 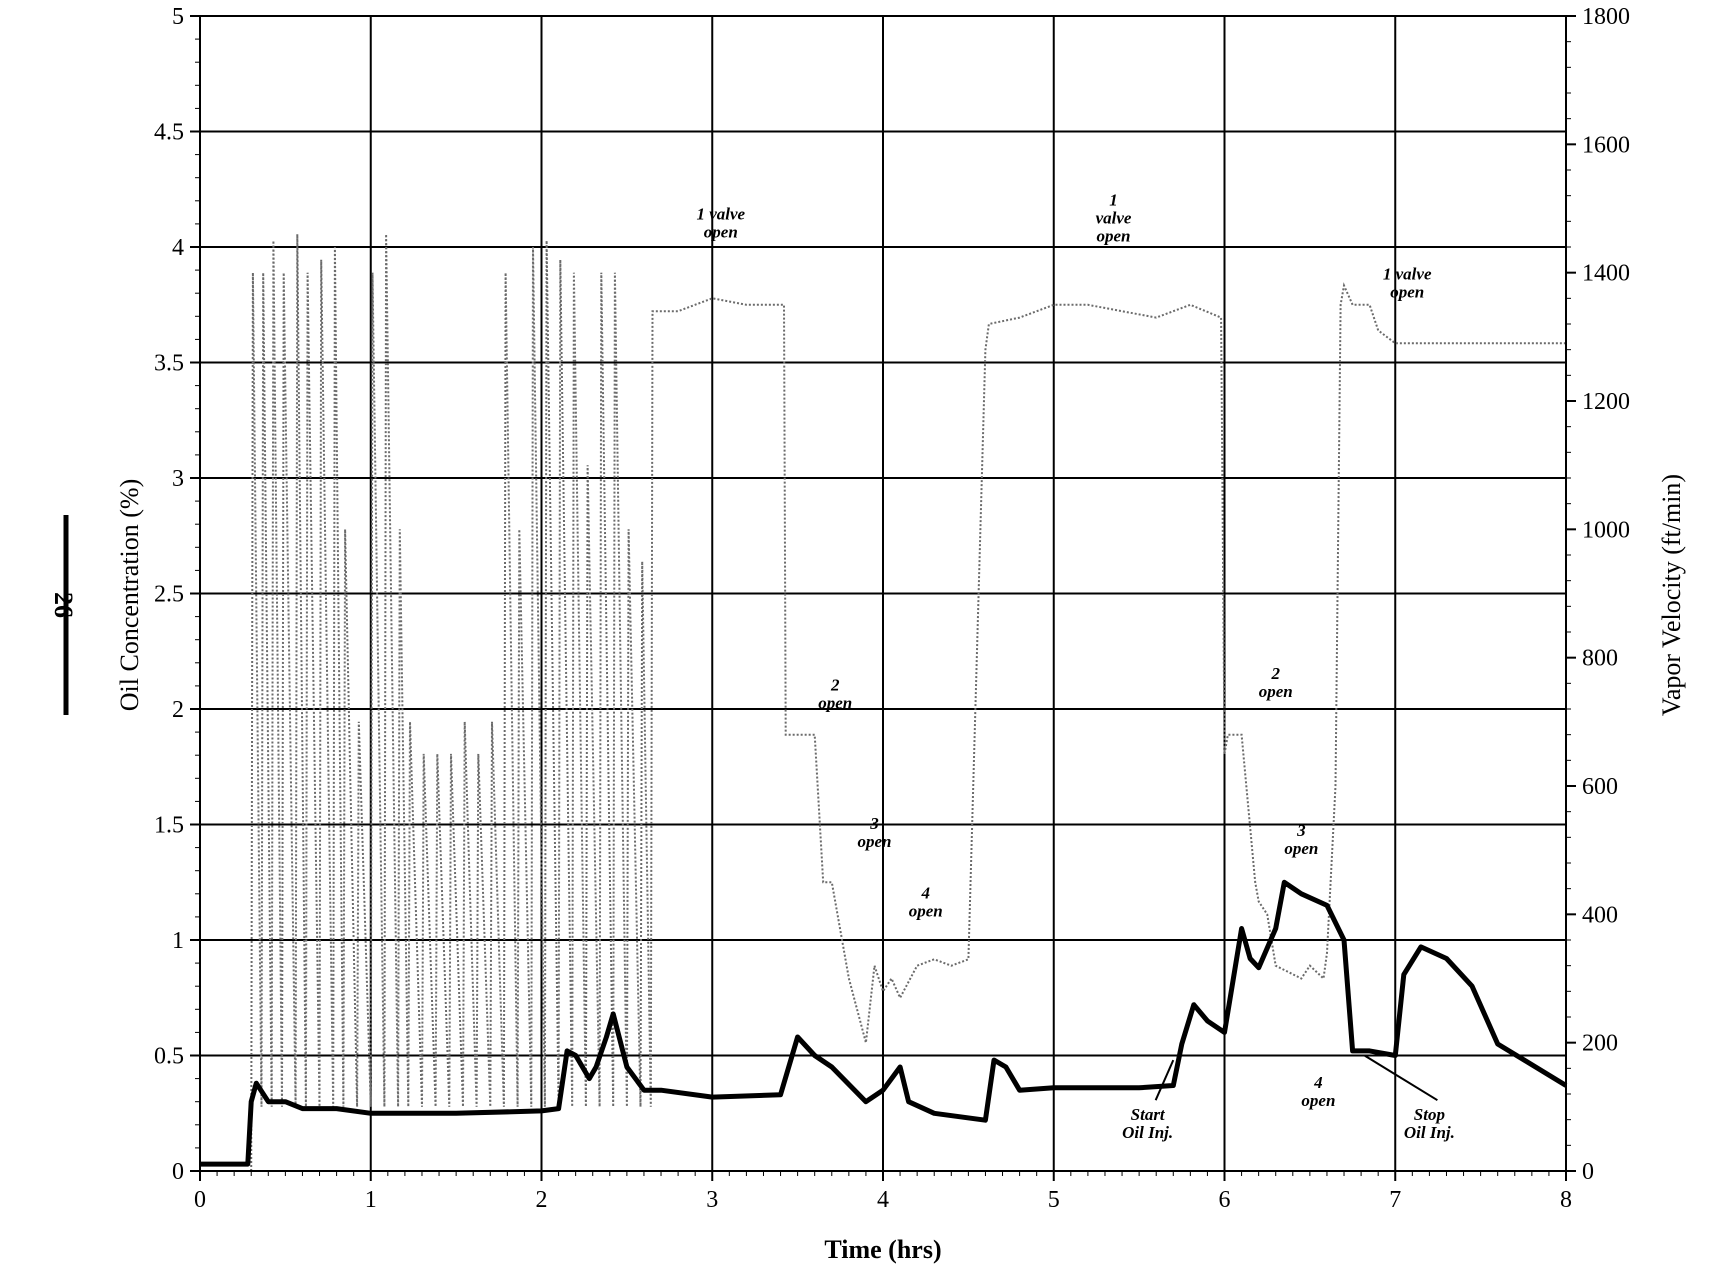 What do you see at coordinates (1114, 217) in the screenshot?
I see `annotation-text: valve` at bounding box center [1114, 217].